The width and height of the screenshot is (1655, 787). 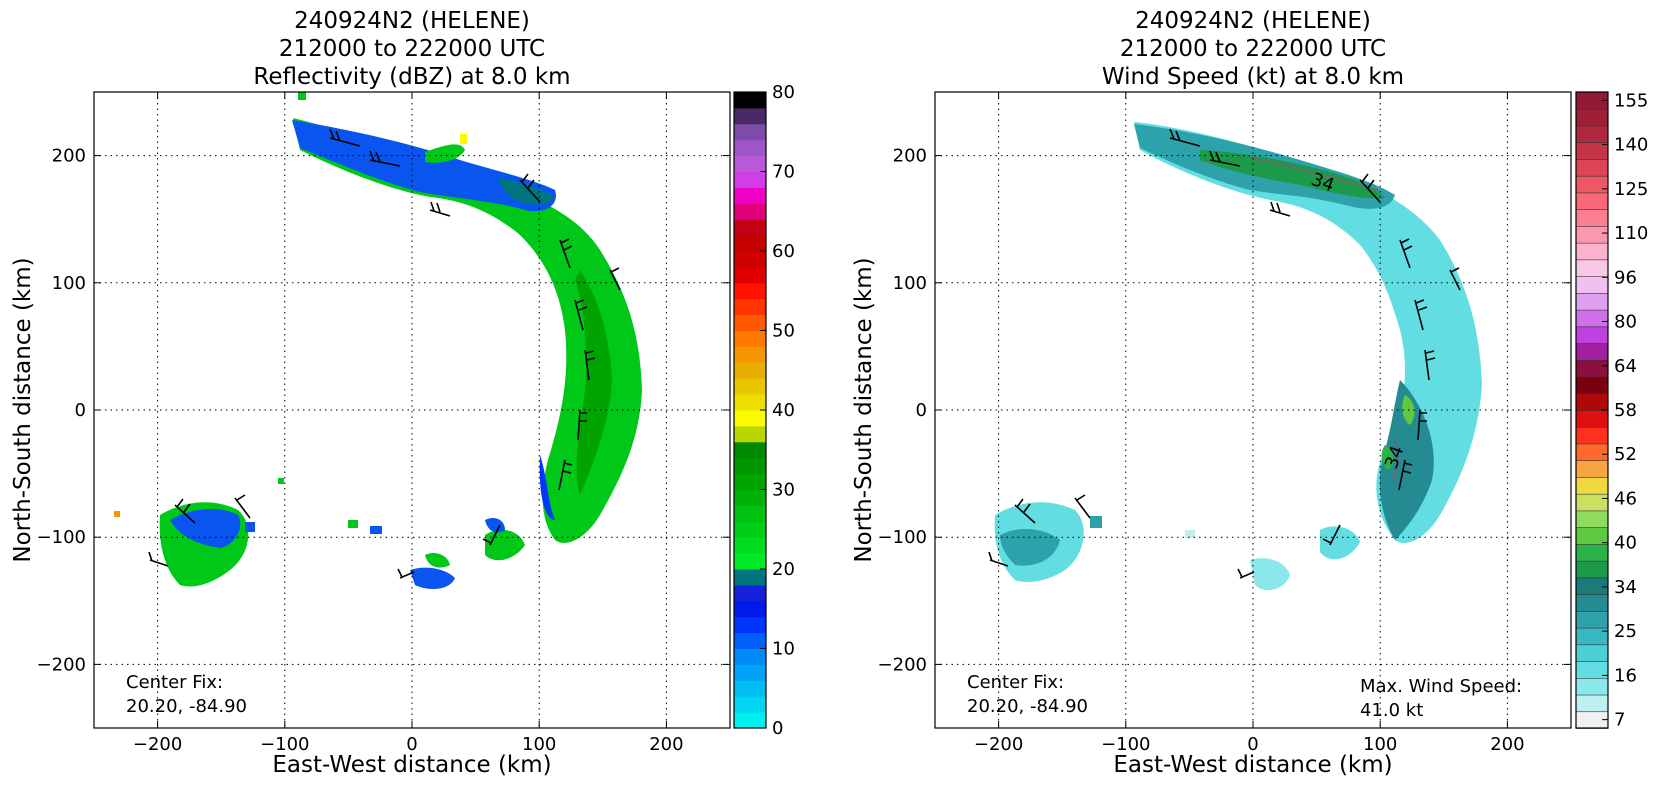 What do you see at coordinates (61, 664) in the screenshot?
I see `y-tick-label: −200` at bounding box center [61, 664].